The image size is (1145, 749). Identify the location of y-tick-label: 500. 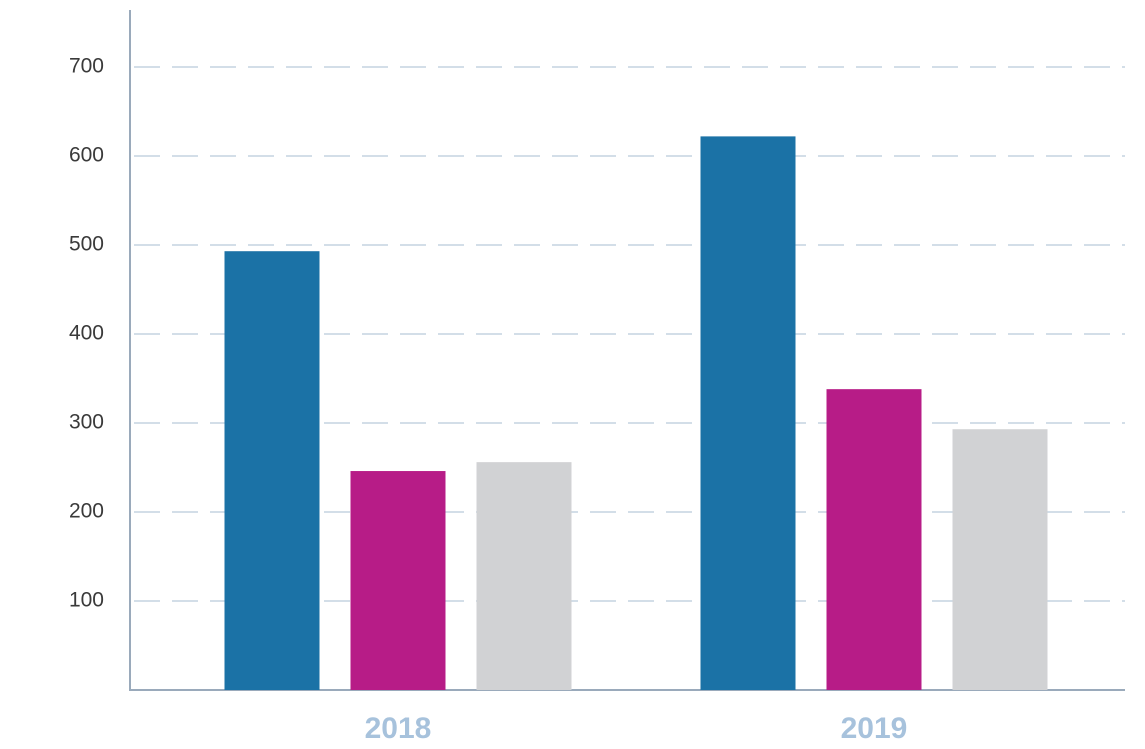
(86, 244).